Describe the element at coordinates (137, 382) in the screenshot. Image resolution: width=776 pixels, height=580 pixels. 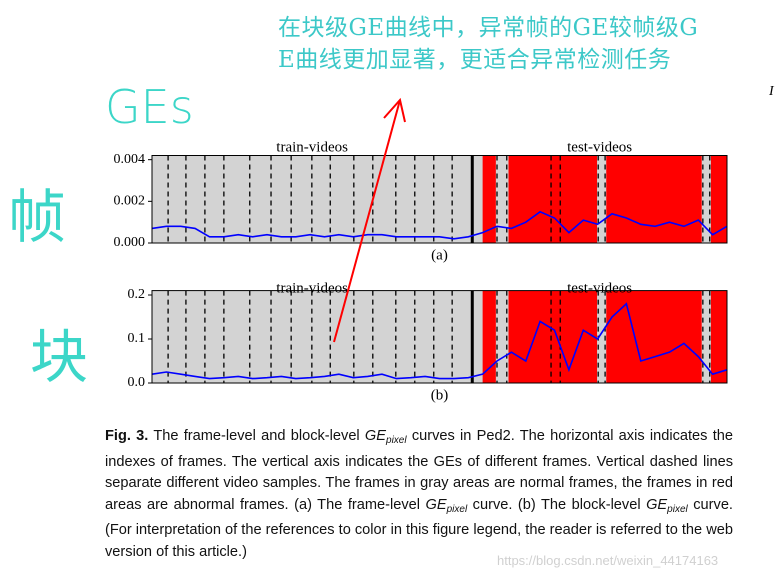
I see `y-tick-label: 0.0` at that location.